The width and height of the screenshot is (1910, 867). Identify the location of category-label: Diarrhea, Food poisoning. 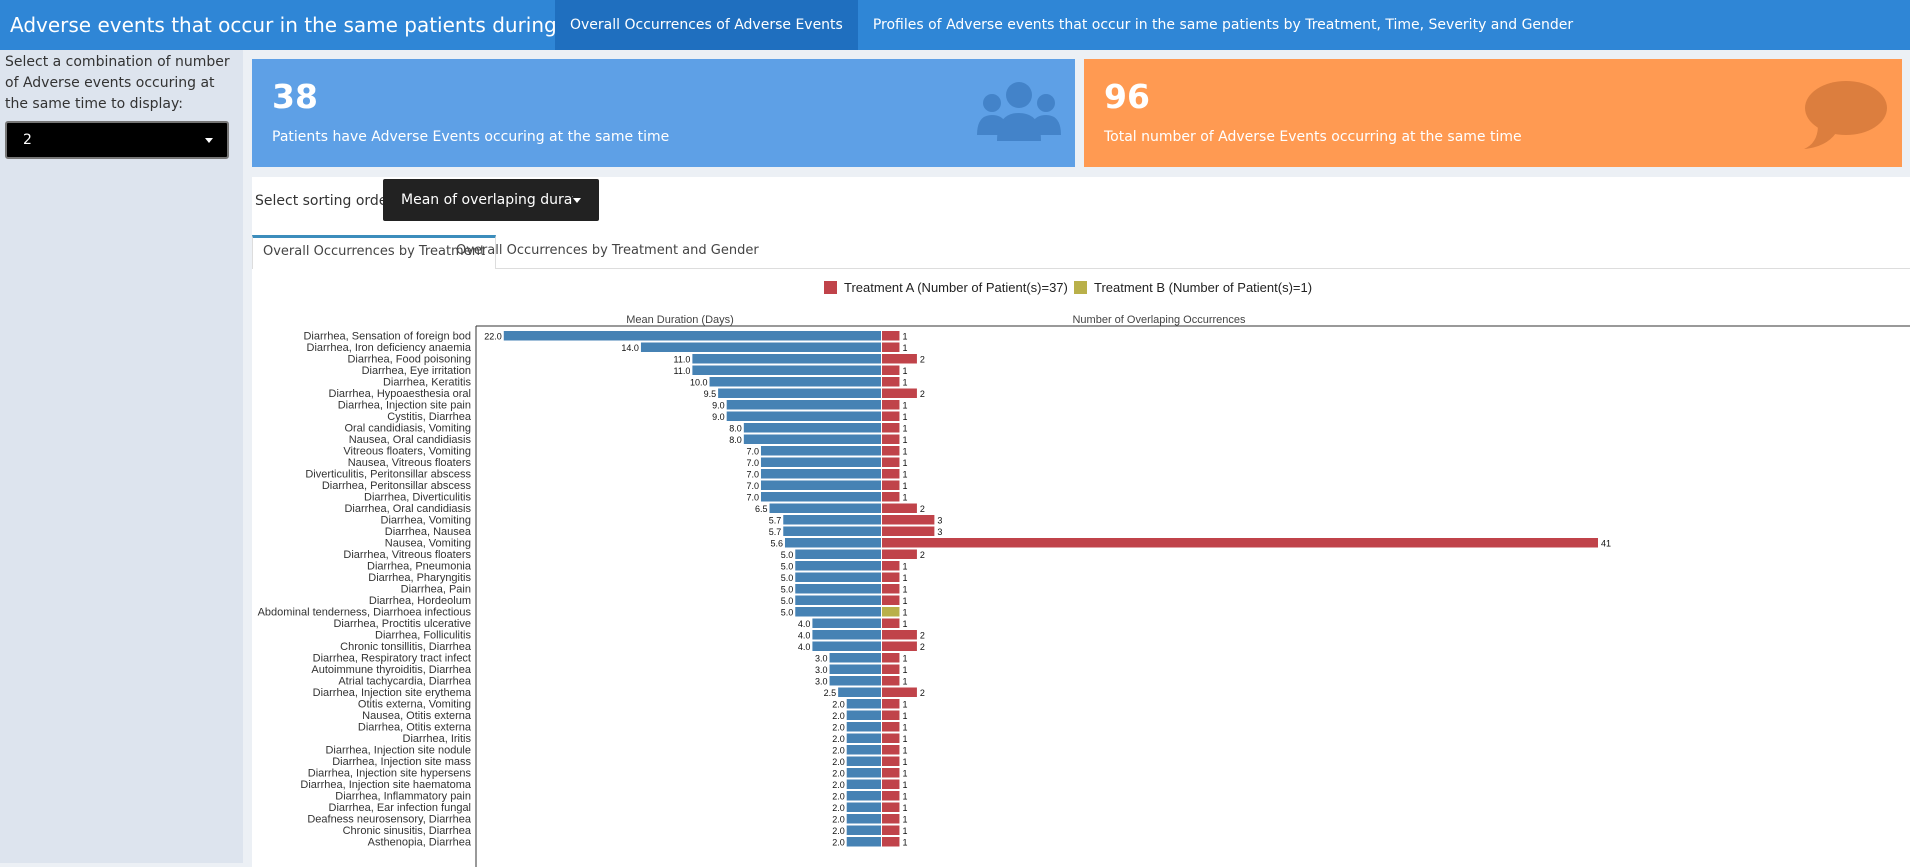
(409, 359).